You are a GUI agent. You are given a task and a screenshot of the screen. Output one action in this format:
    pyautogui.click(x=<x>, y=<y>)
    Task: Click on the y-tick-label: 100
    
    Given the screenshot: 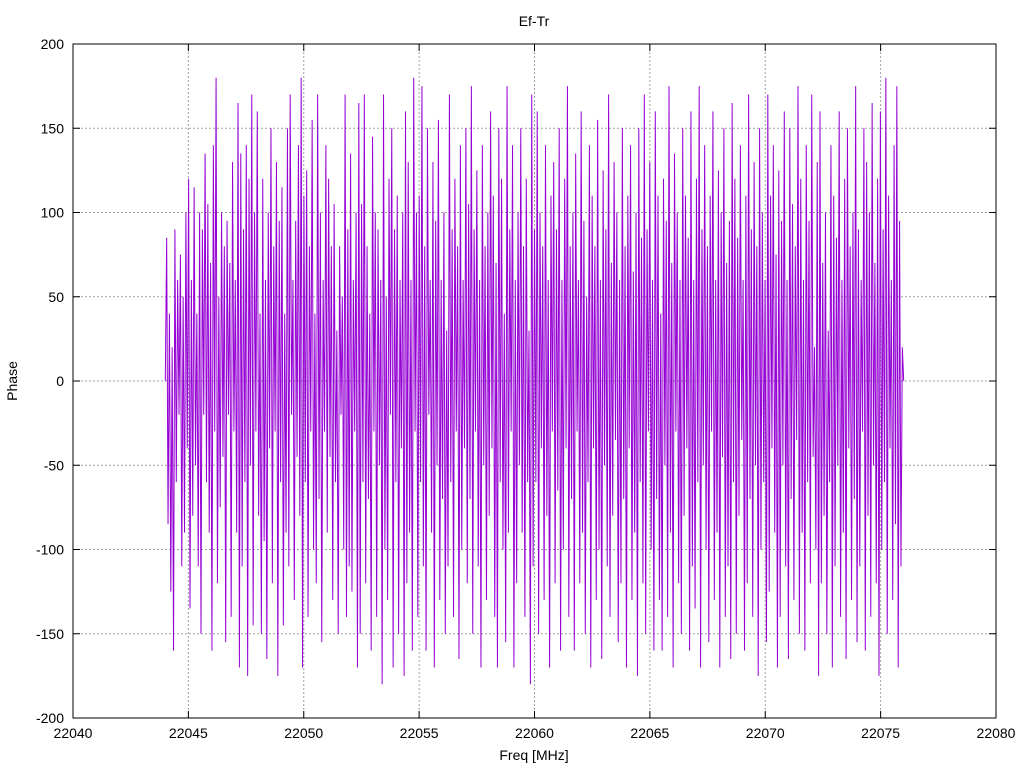 What is the action you would take?
    pyautogui.click(x=53, y=213)
    